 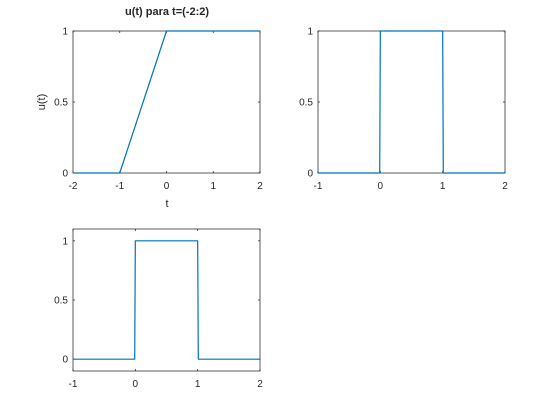 I want to click on subplot-1-ylabel: u(t), so click(x=42, y=102).